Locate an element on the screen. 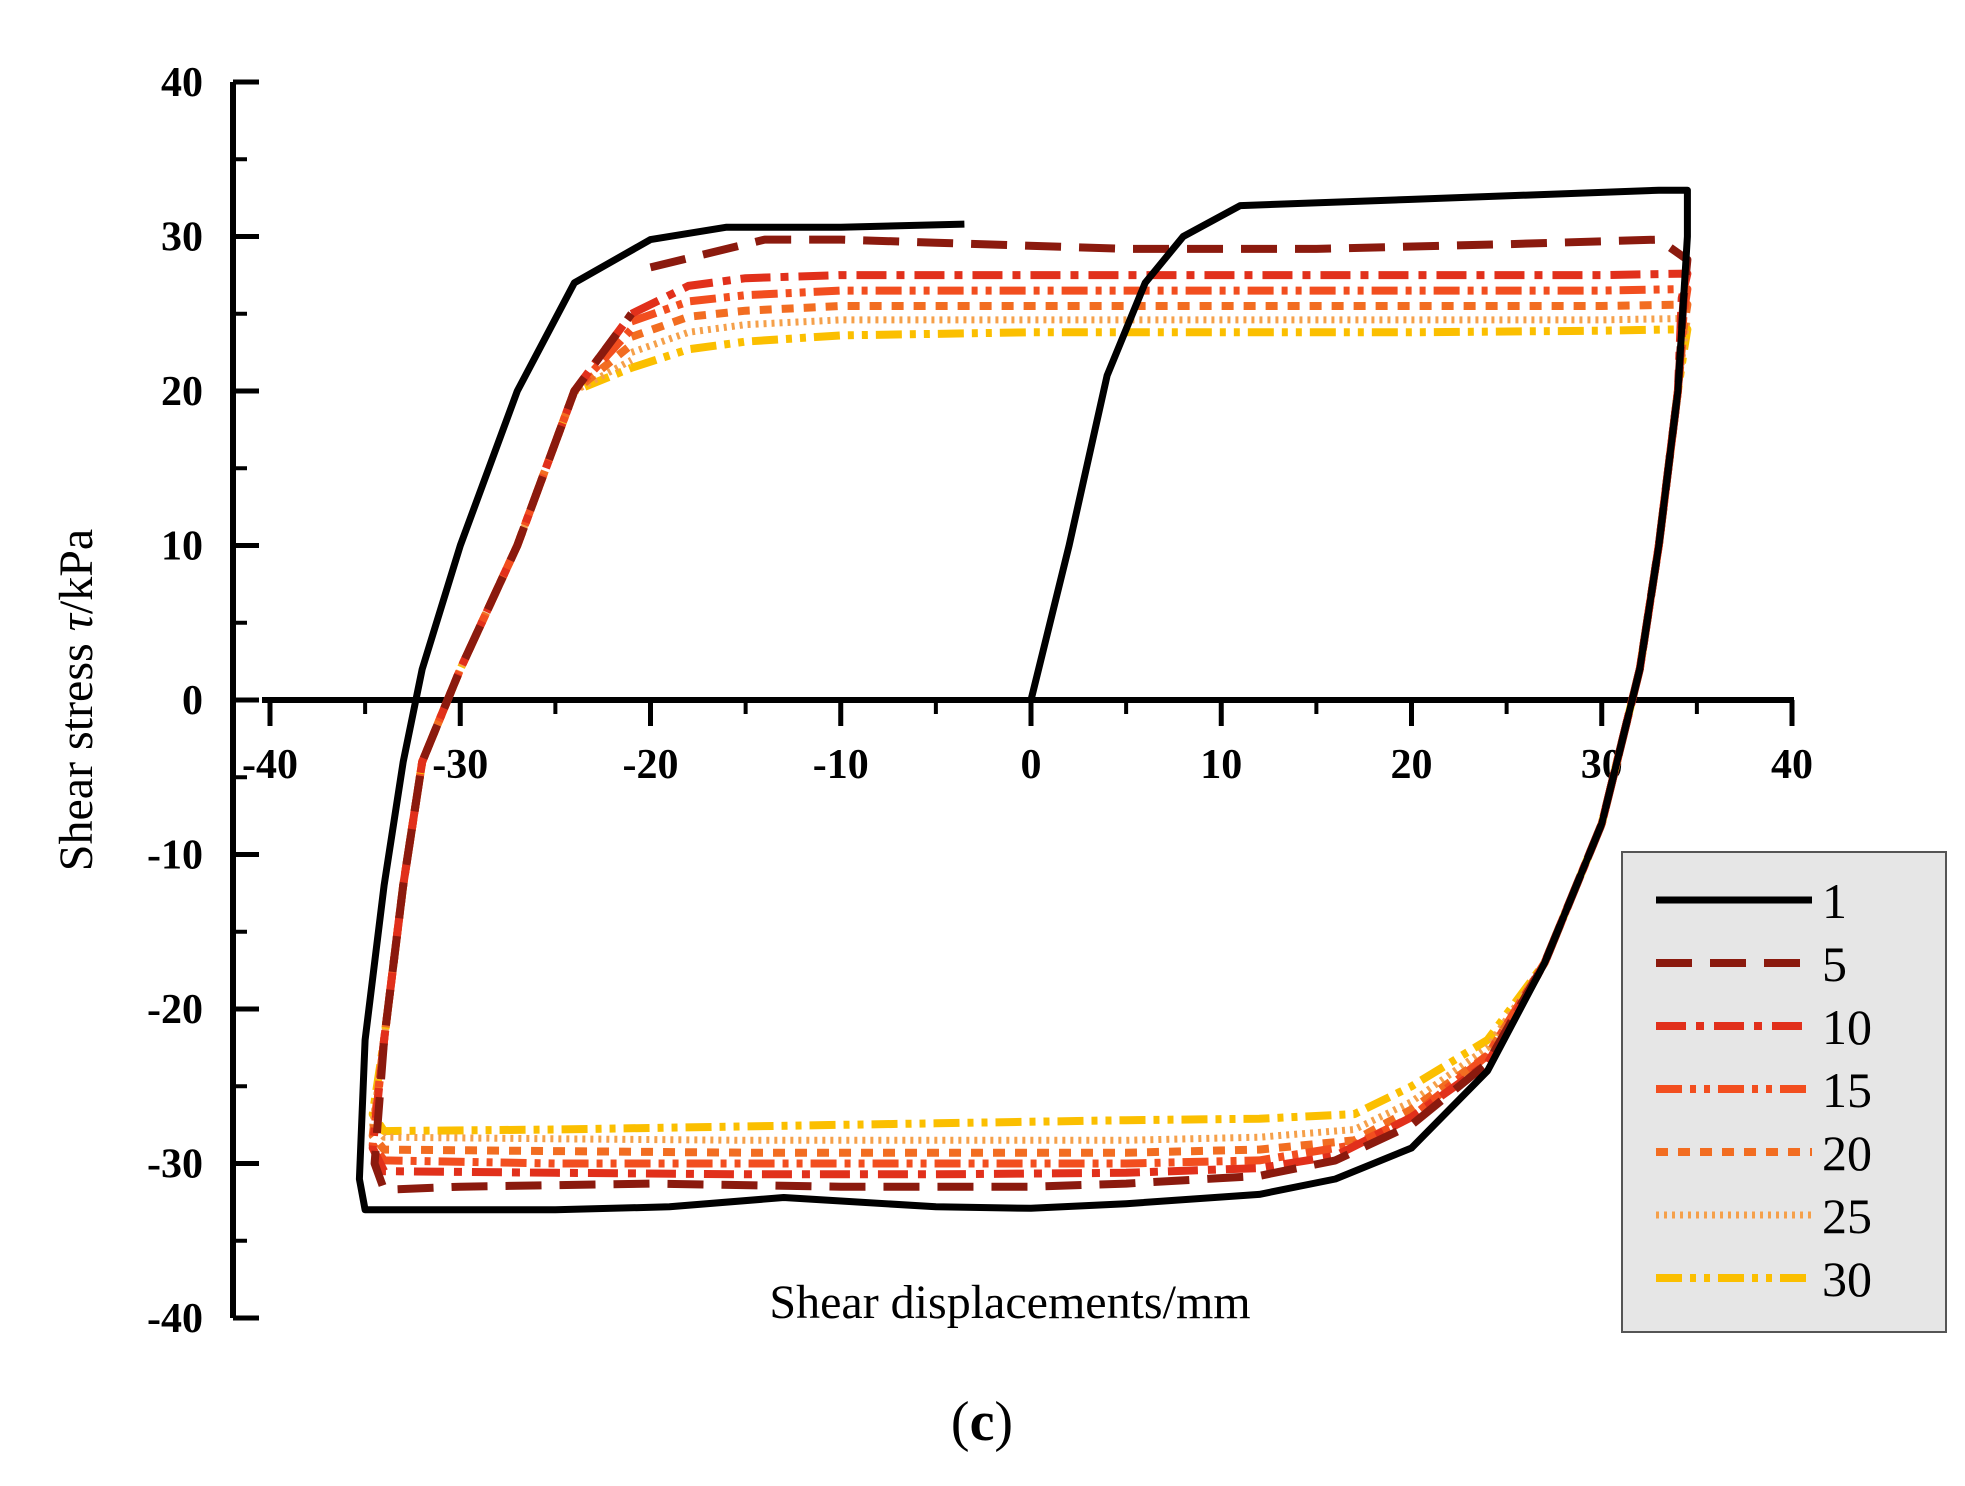  y-tick-label: -40 is located at coordinates (175, 1319).